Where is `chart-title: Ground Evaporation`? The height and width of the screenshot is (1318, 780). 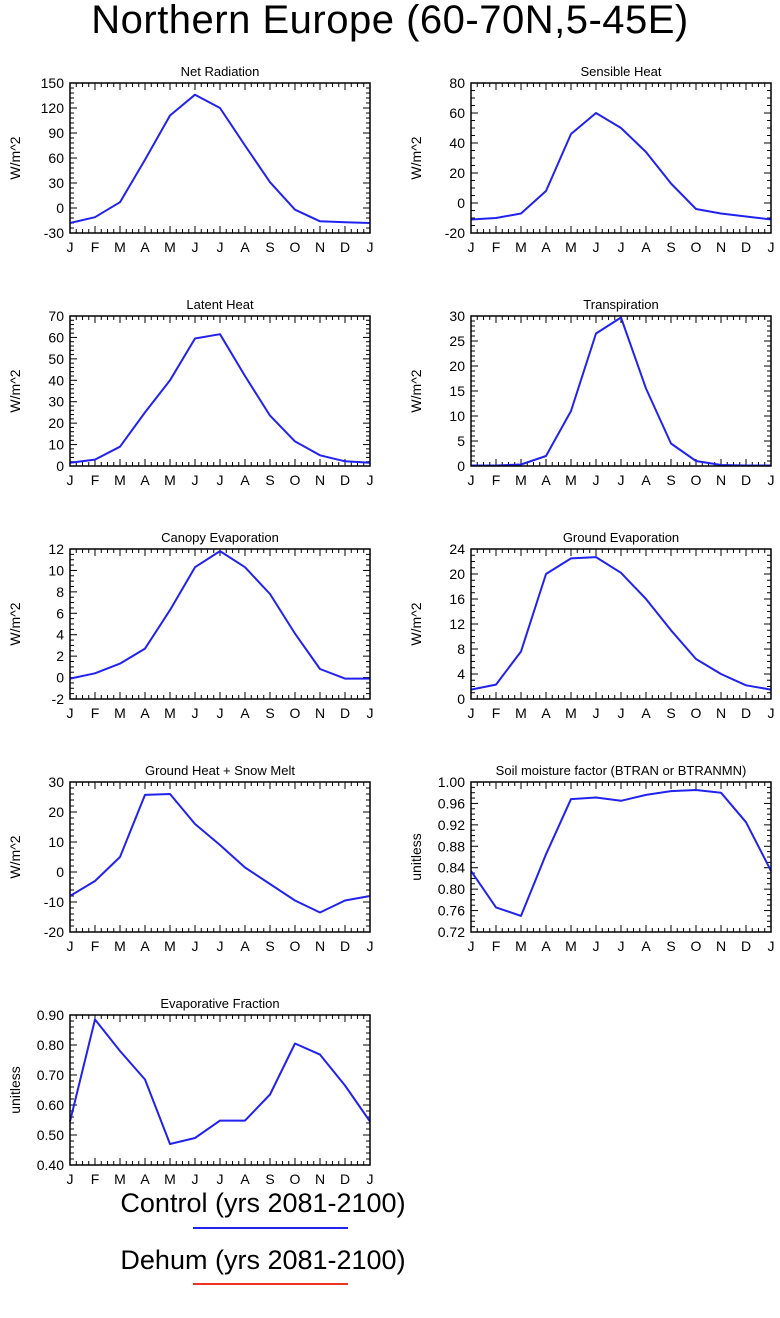
chart-title: Ground Evaporation is located at coordinates (621, 537).